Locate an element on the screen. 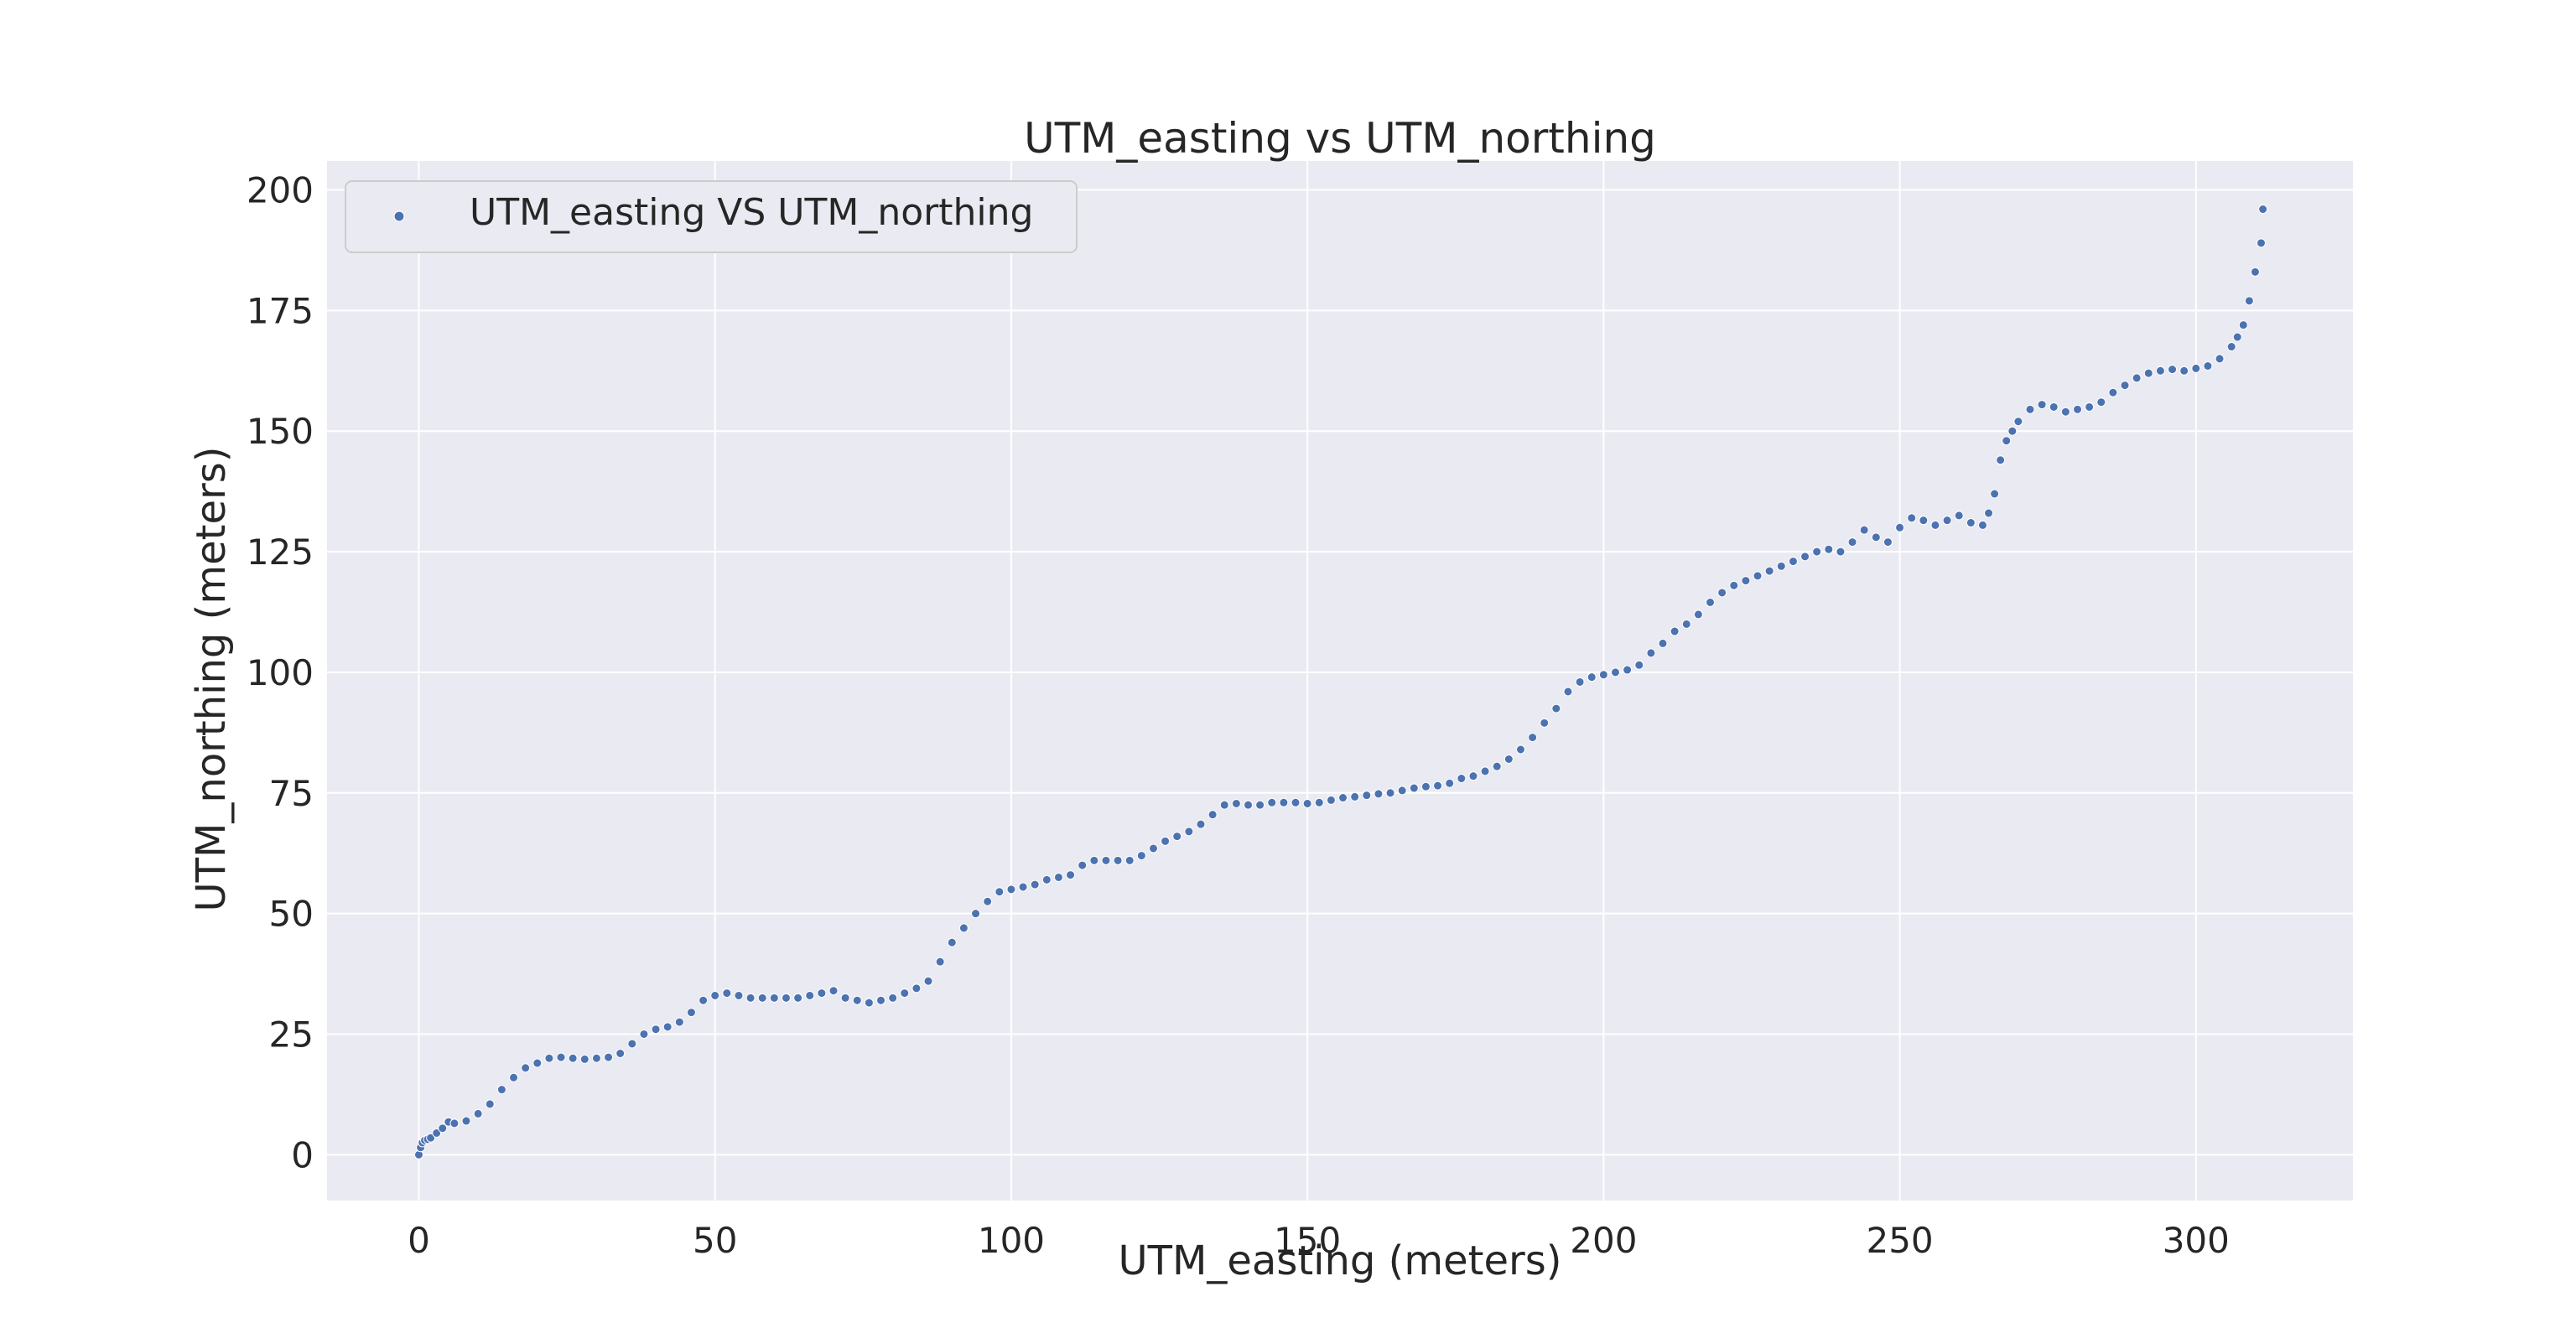  x-tick-label: 250 is located at coordinates (1899, 1240).